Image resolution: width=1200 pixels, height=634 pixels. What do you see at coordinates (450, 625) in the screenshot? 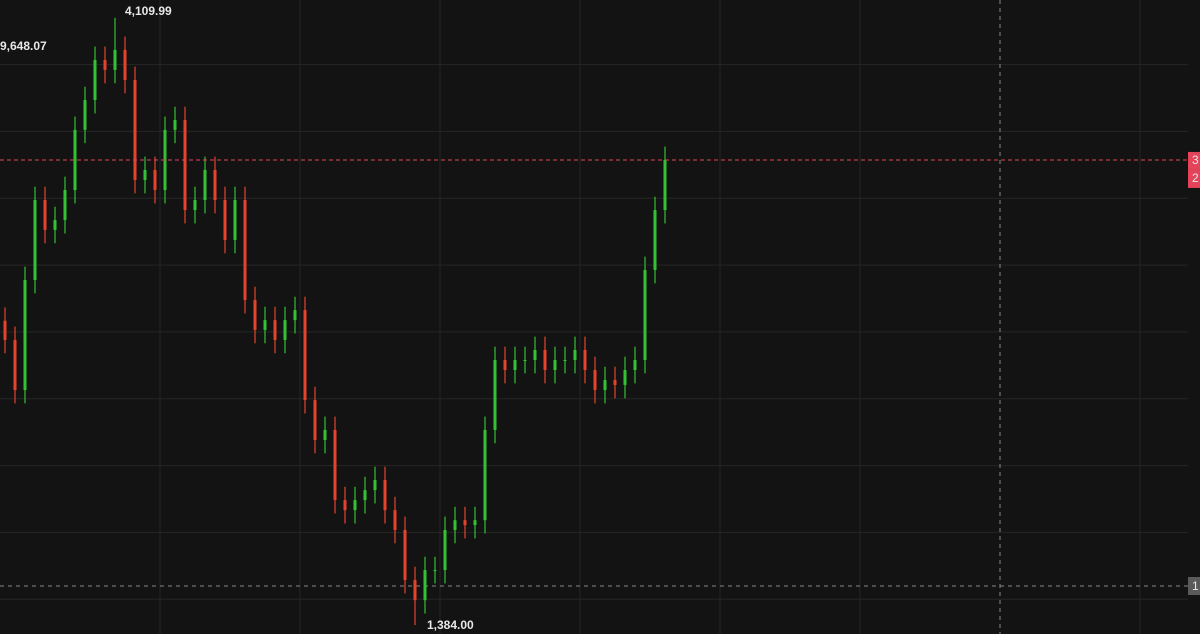
I see `annotation: 1,384.00` at bounding box center [450, 625].